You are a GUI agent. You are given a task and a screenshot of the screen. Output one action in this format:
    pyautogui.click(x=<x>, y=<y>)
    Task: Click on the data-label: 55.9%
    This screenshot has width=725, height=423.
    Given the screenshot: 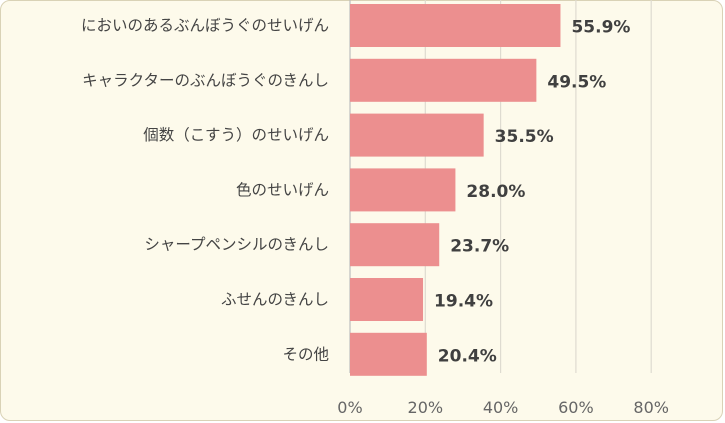 What is the action you would take?
    pyautogui.click(x=600, y=28)
    